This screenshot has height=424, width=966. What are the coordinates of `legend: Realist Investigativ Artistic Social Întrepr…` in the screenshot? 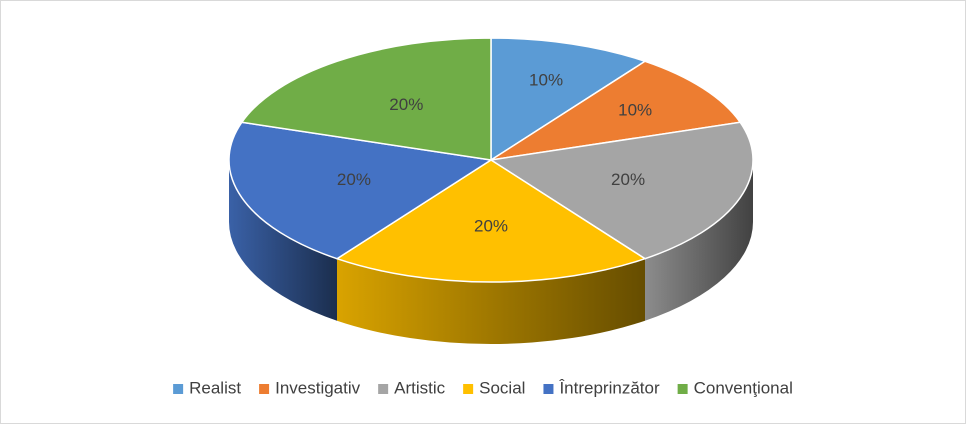 It's located at (483, 387).